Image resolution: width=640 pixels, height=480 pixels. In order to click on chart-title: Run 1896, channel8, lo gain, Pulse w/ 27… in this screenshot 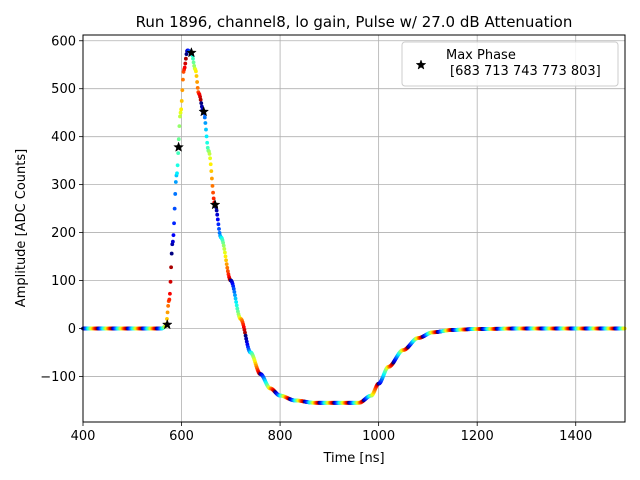, I will do `click(354, 22)`.